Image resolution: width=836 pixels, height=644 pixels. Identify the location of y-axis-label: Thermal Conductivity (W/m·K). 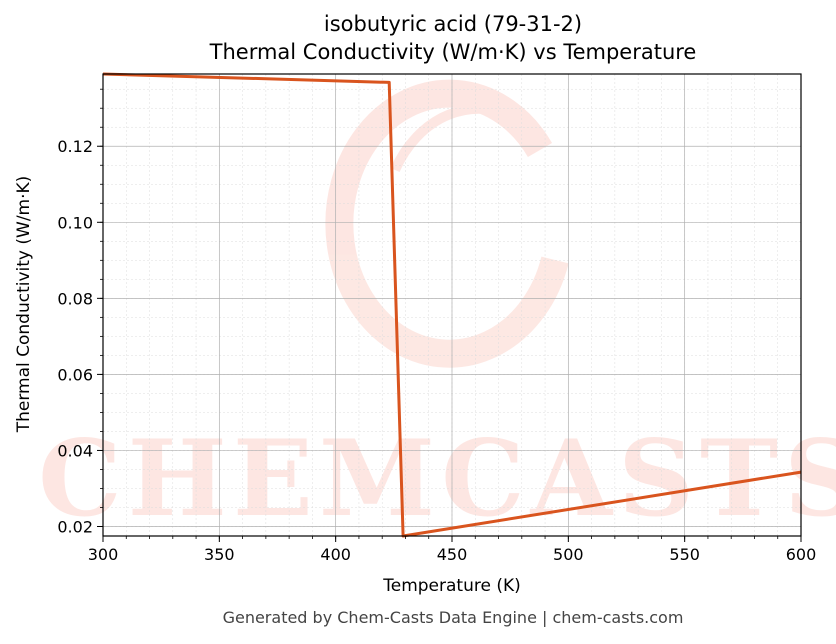
(24, 304).